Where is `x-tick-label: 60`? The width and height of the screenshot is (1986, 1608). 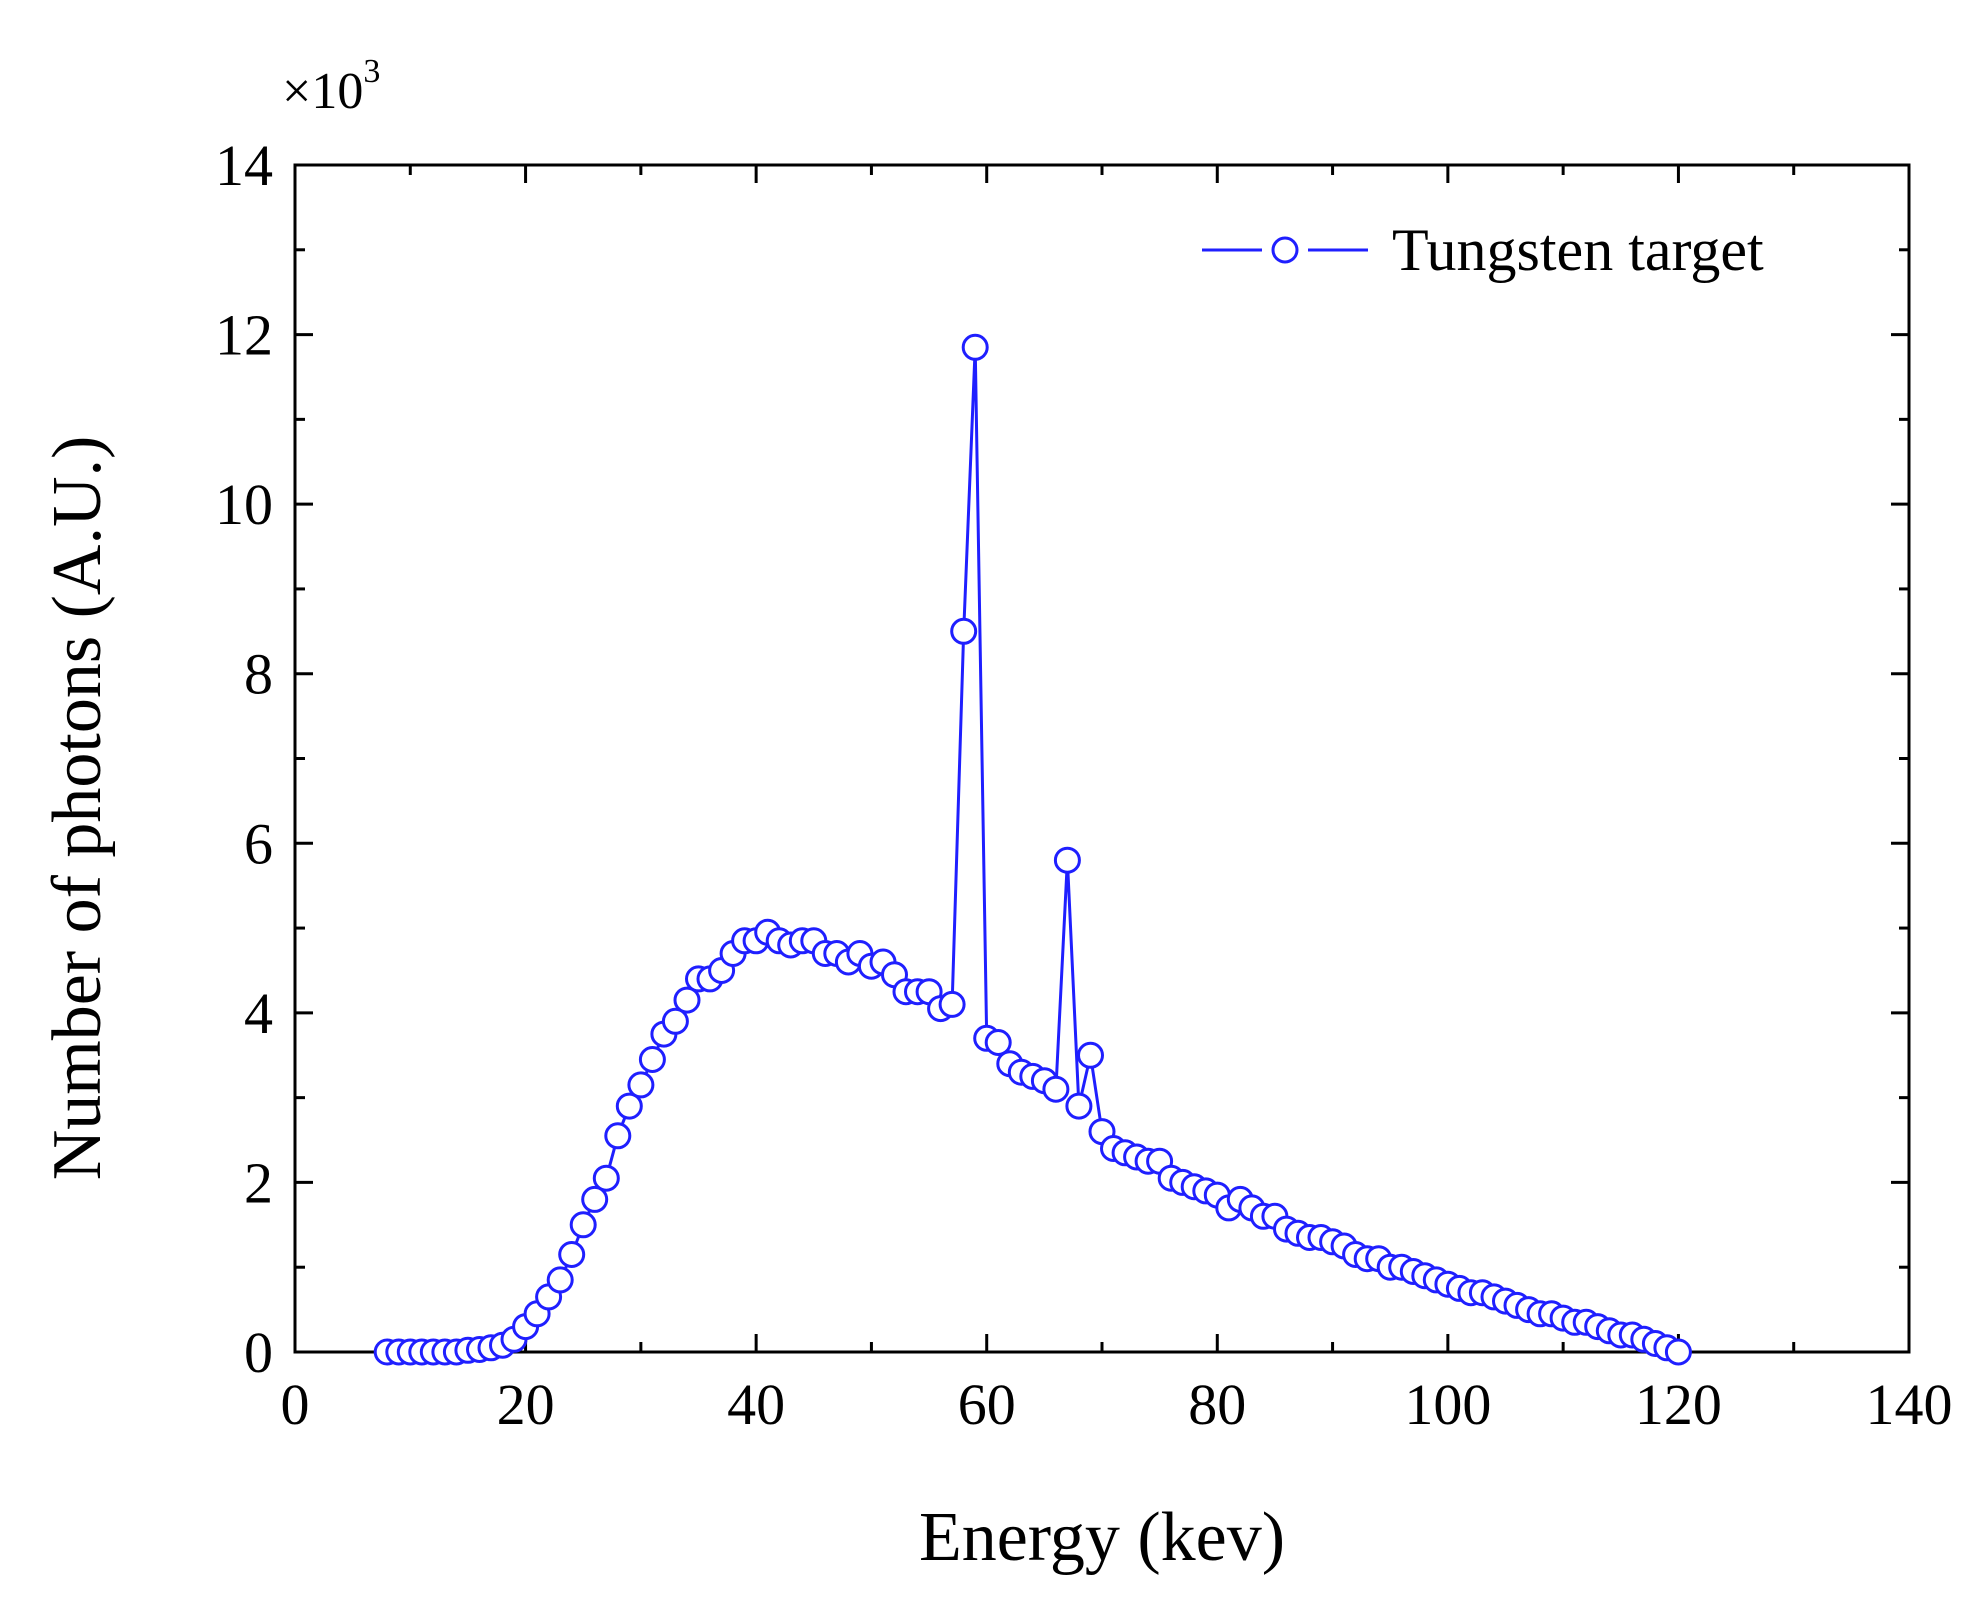 x-tick-label: 60 is located at coordinates (987, 1404).